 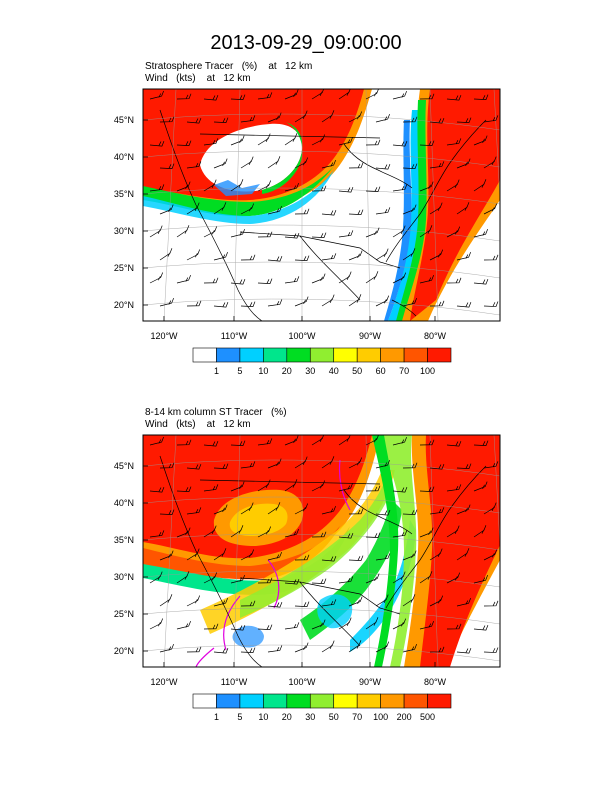 I want to click on panel-1-lat-label: 30°N, so click(x=123, y=231).